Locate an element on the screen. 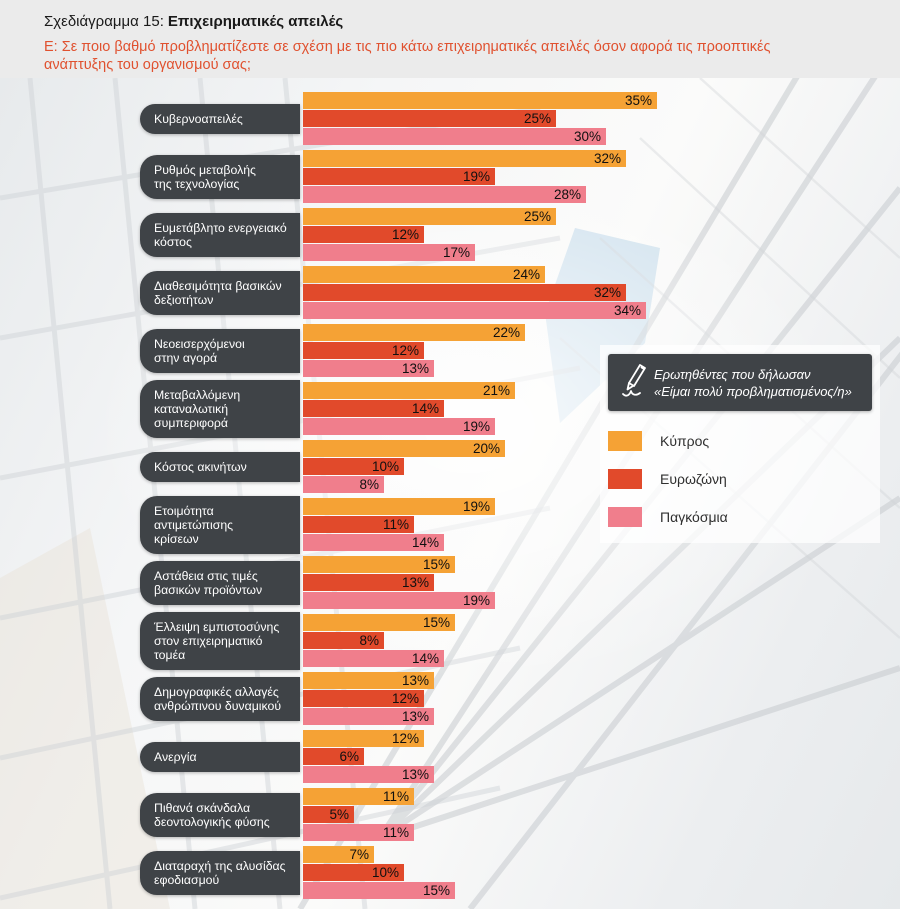 Image resolution: width=900 pixels, height=909 pixels. bar-value-label: 30% is located at coordinates (587, 136).